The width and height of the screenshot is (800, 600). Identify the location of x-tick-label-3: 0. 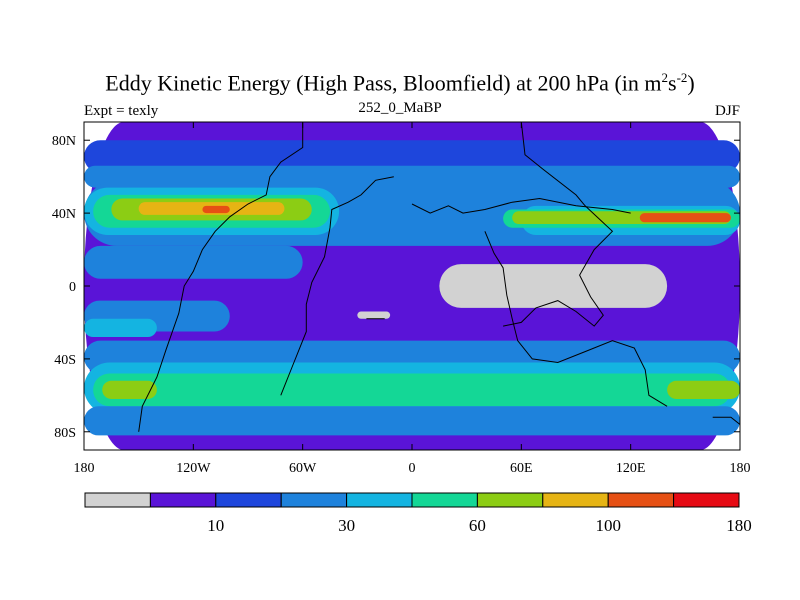
(412, 468).